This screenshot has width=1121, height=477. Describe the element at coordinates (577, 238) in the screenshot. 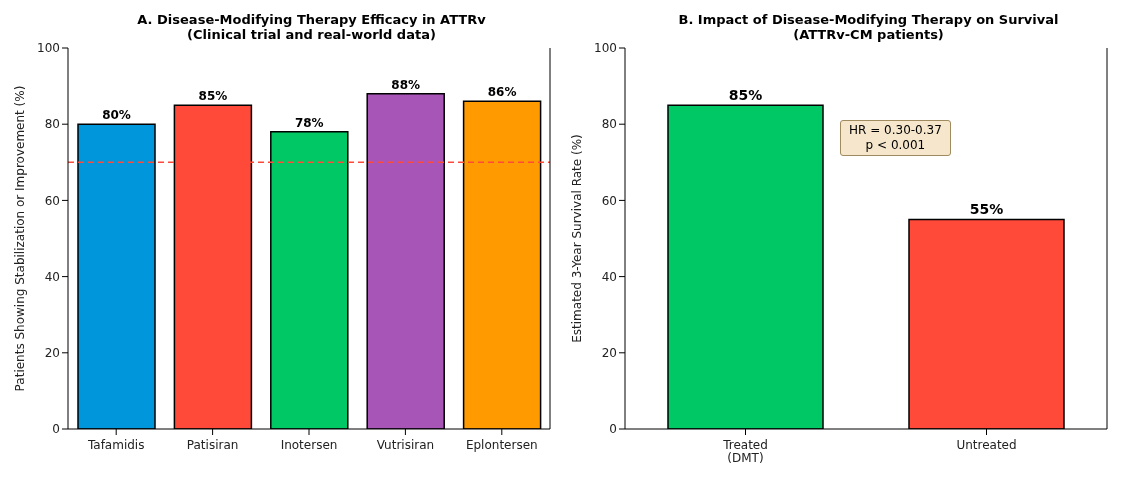

I see `y-axis-title: Estimated 3-Year Survival Rate (%)` at that location.